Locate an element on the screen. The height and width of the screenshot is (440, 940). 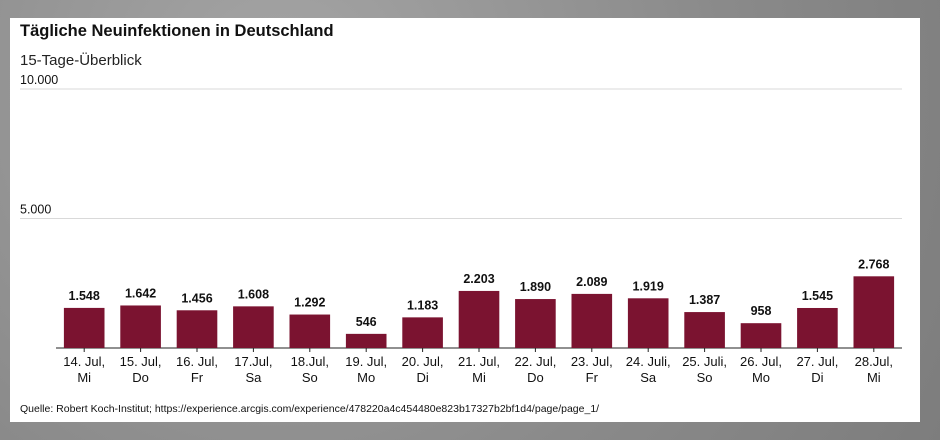
data-label: 958 is located at coordinates (761, 311).